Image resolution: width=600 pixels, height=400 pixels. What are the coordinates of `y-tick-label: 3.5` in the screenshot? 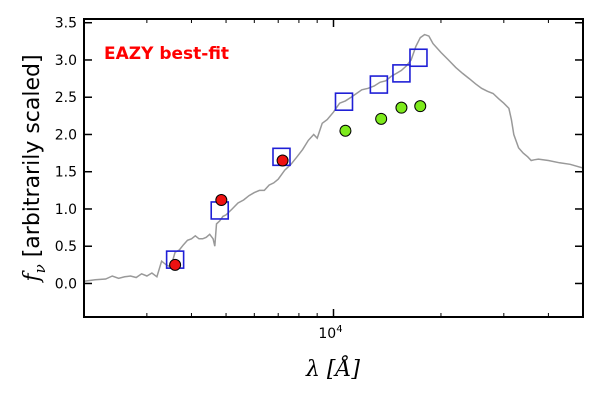 It's located at (66, 24).